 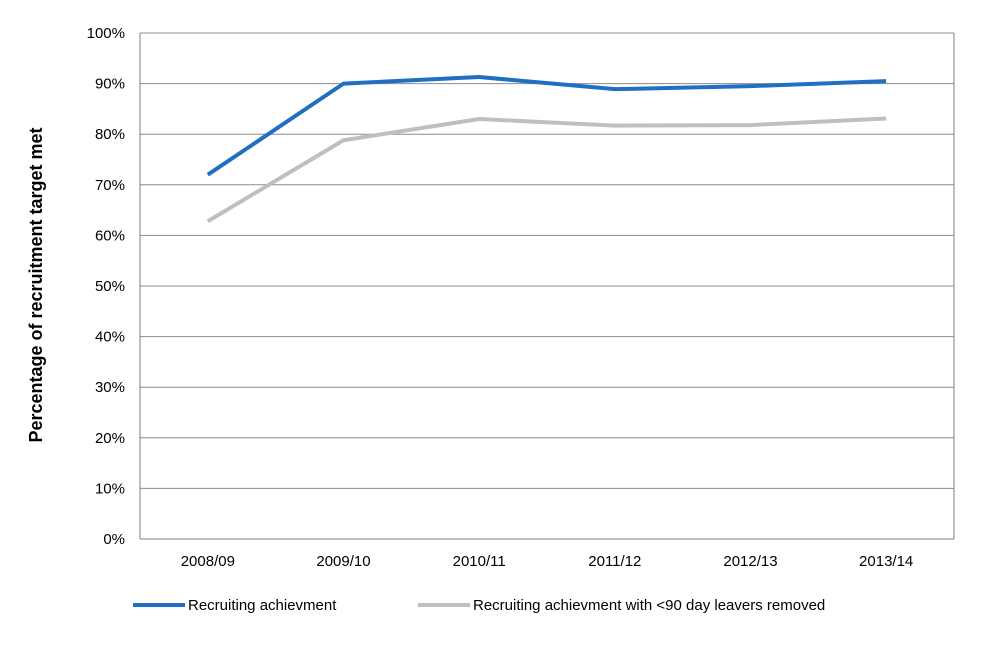 What do you see at coordinates (208, 561) in the screenshot?
I see `x-tick-label: 2008/09` at bounding box center [208, 561].